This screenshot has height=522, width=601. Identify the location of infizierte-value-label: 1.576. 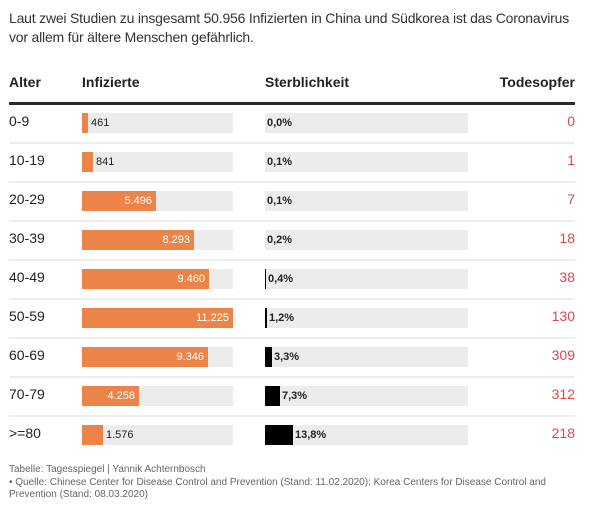
(120, 435).